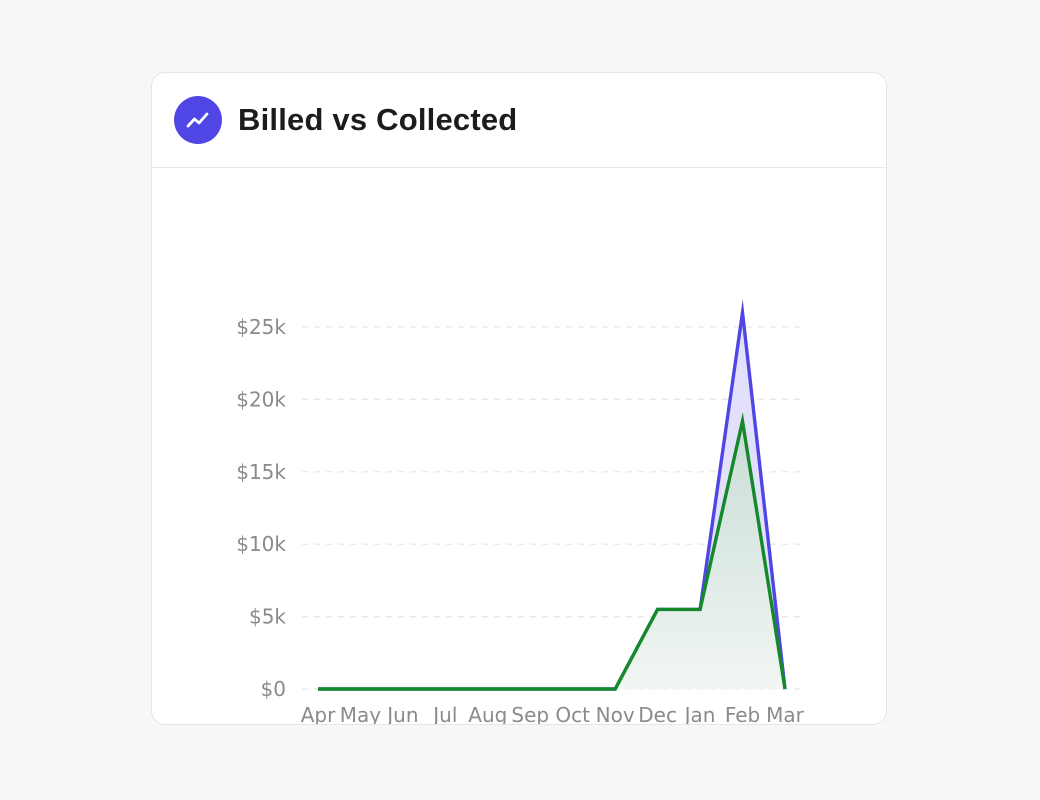 The width and height of the screenshot is (1040, 800). I want to click on x-tick-label: Nov, so click(615, 714).